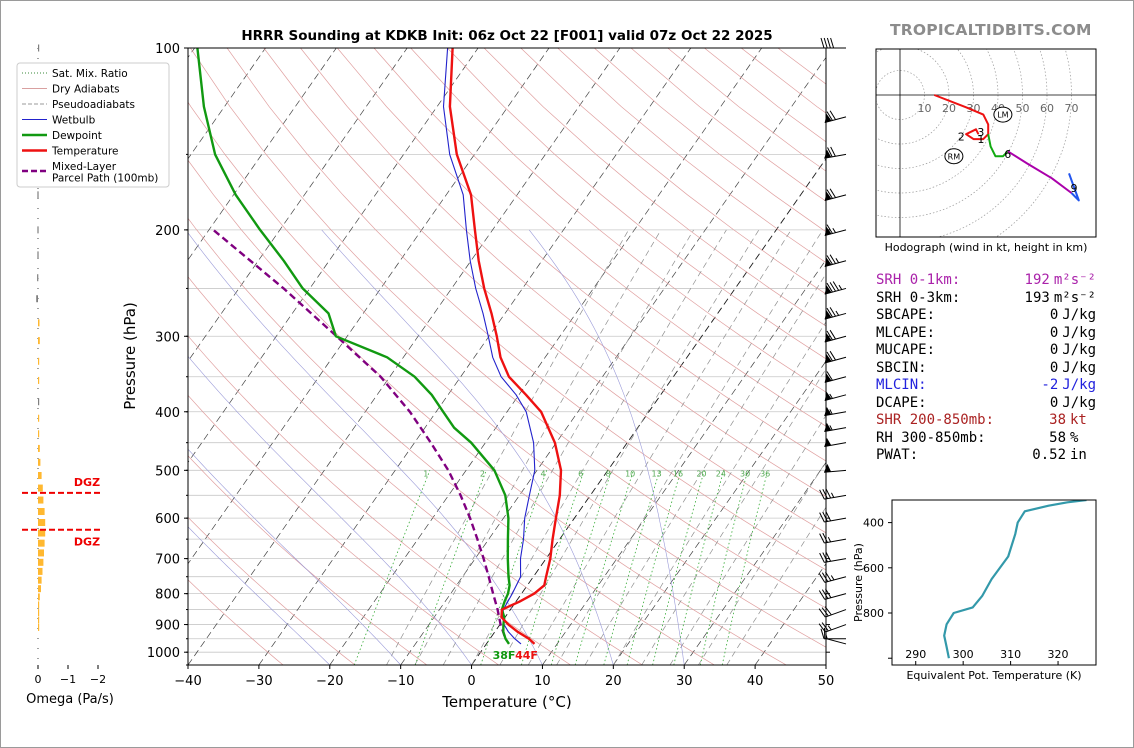  I want to click on x-tick-label: 20, so click(613, 681).